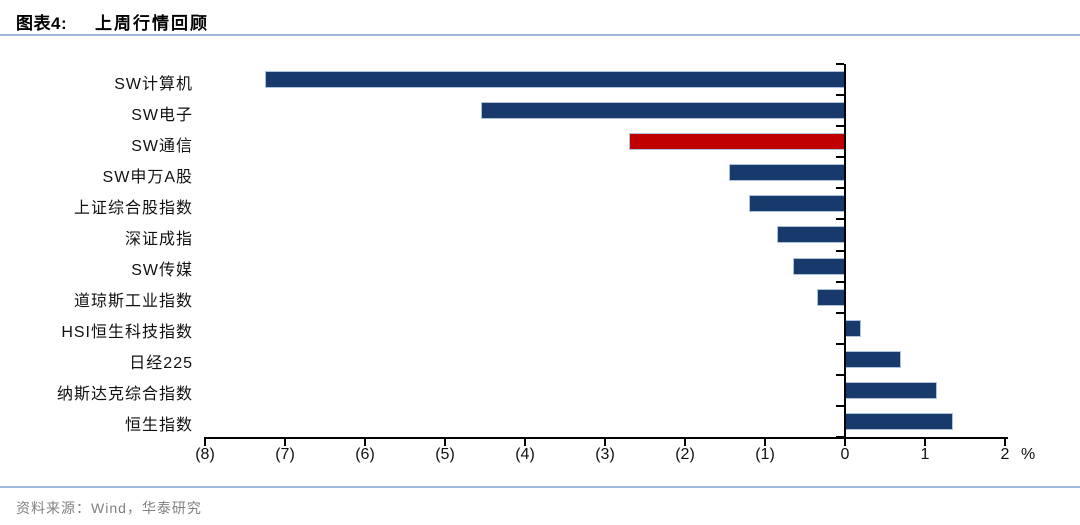  Describe the element at coordinates (147, 177) in the screenshot. I see `category-label: SW申万A股` at that location.